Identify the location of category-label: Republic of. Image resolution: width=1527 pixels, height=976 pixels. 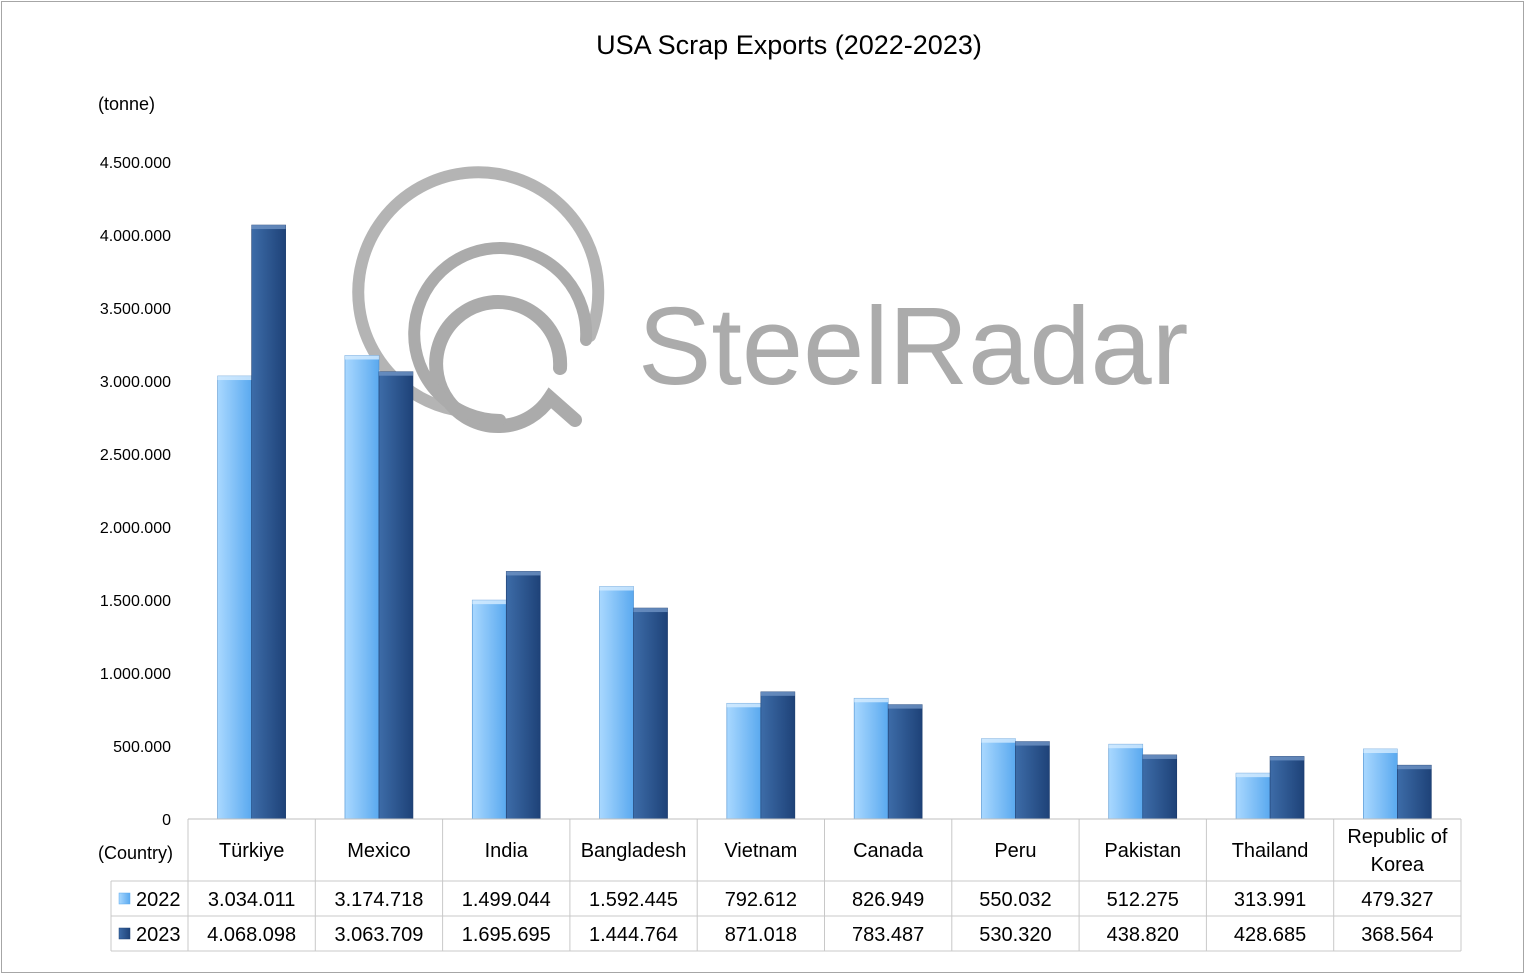
(1397, 837).